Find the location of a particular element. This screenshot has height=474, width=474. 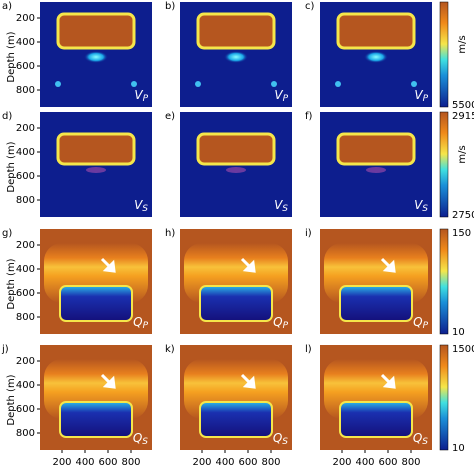

panel: c) VP is located at coordinates (368, 54).